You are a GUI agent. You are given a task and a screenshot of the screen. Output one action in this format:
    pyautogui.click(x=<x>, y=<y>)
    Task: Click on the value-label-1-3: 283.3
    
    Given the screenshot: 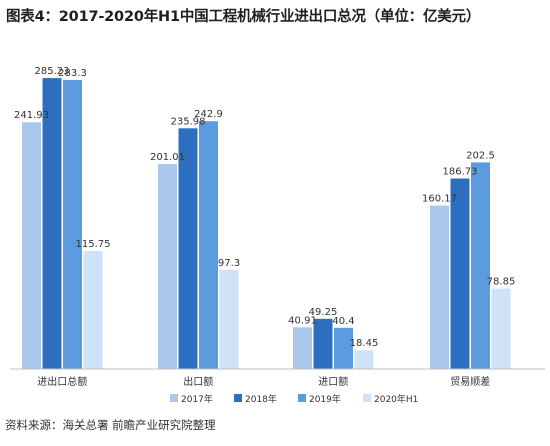 What is the action you would take?
    pyautogui.click(x=72, y=73)
    